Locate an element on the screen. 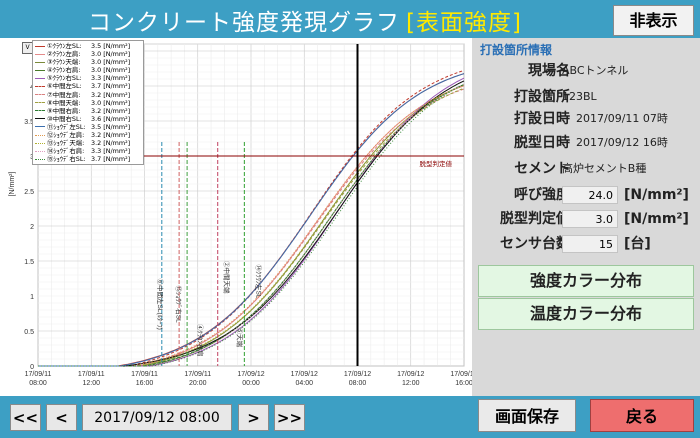 This screenshot has width=700, height=438. sensor-count-value: 15 is located at coordinates (590, 244).